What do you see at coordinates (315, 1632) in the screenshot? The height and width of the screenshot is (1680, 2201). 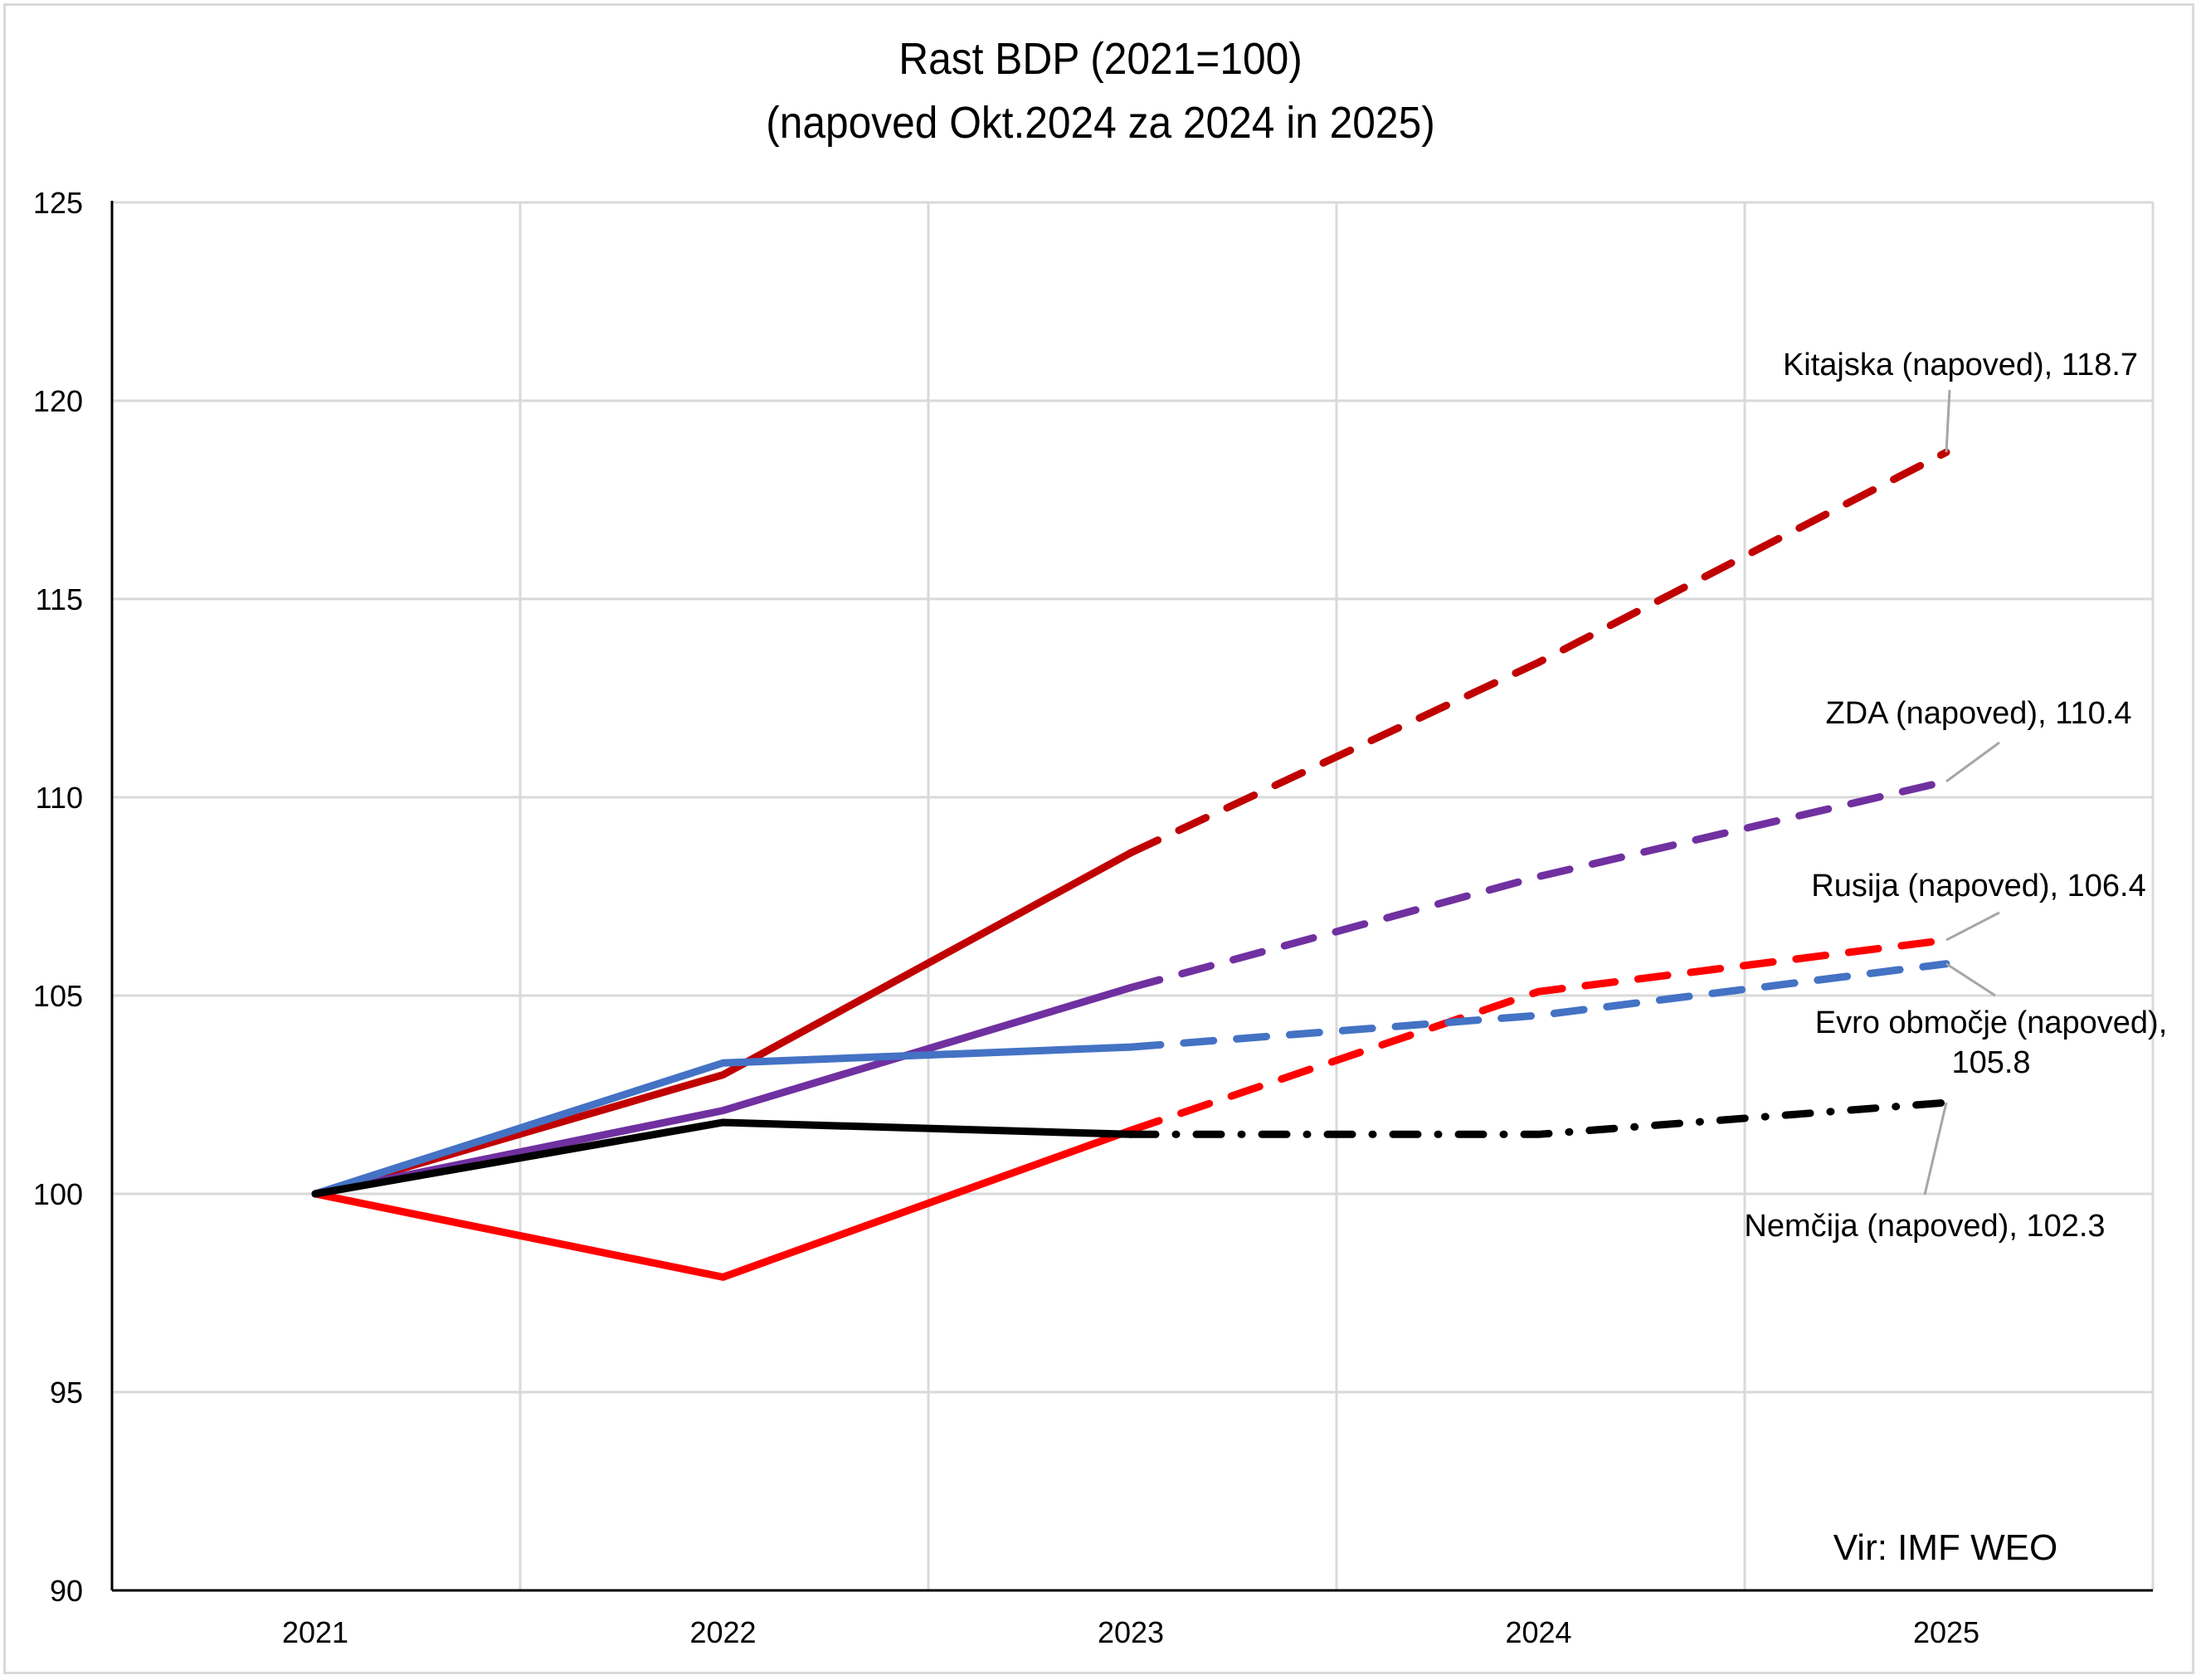 I see `x-tick-label: 2021` at bounding box center [315, 1632].